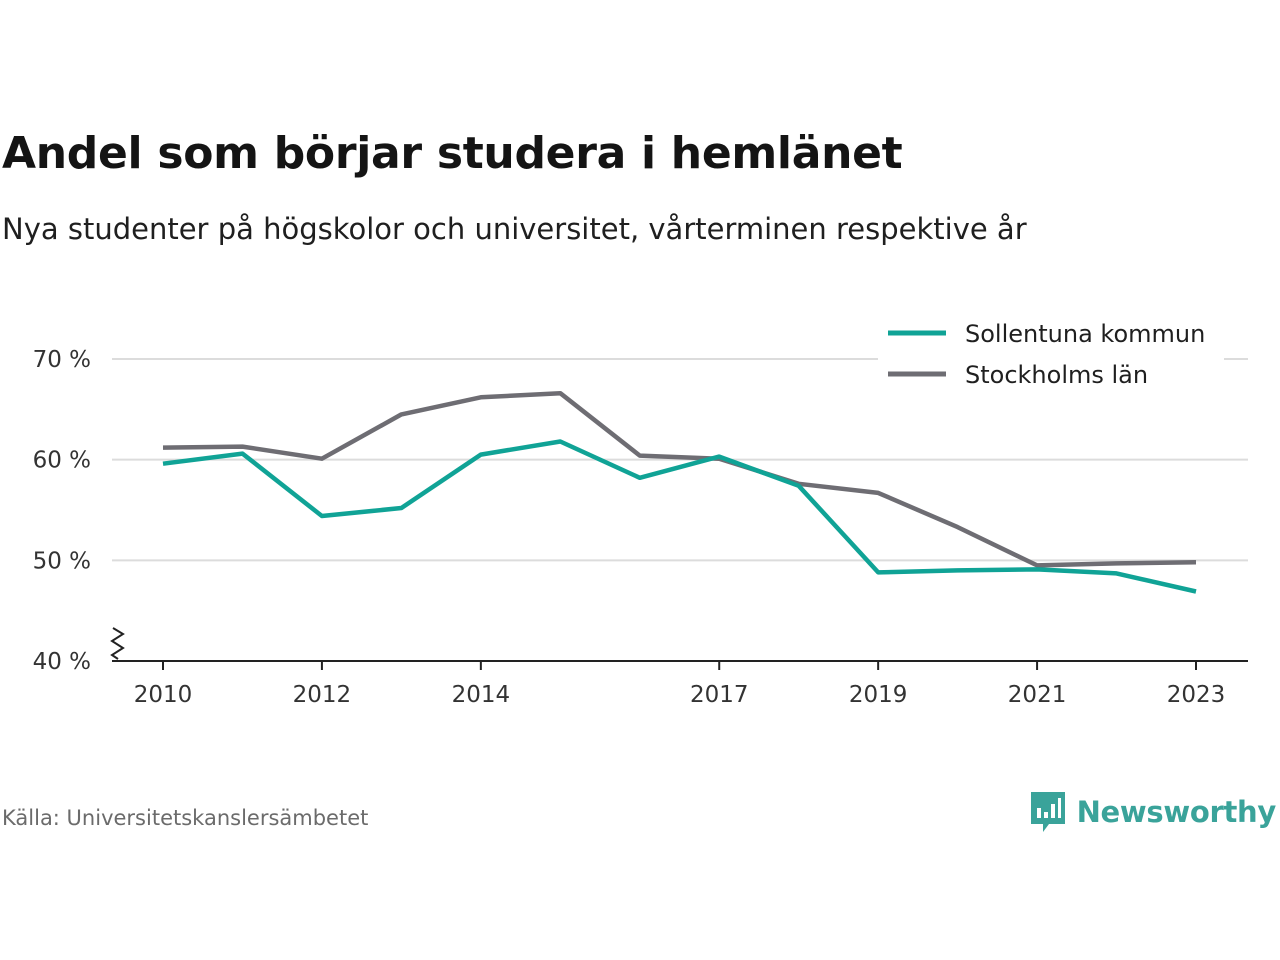 This screenshot has height=960, width=1280. I want to click on x-tick-label: 2021, so click(1037, 695).